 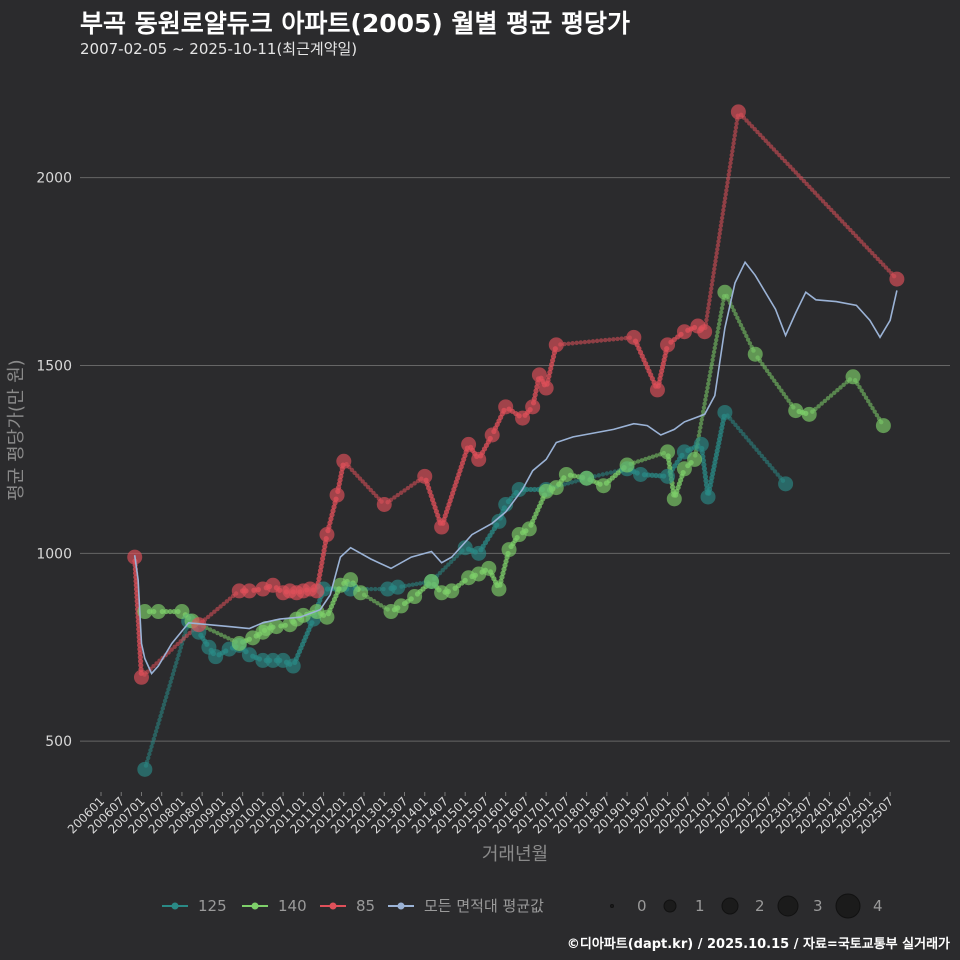 What do you see at coordinates (878, 906) in the screenshot?
I see `legend-size-label: 4` at bounding box center [878, 906].